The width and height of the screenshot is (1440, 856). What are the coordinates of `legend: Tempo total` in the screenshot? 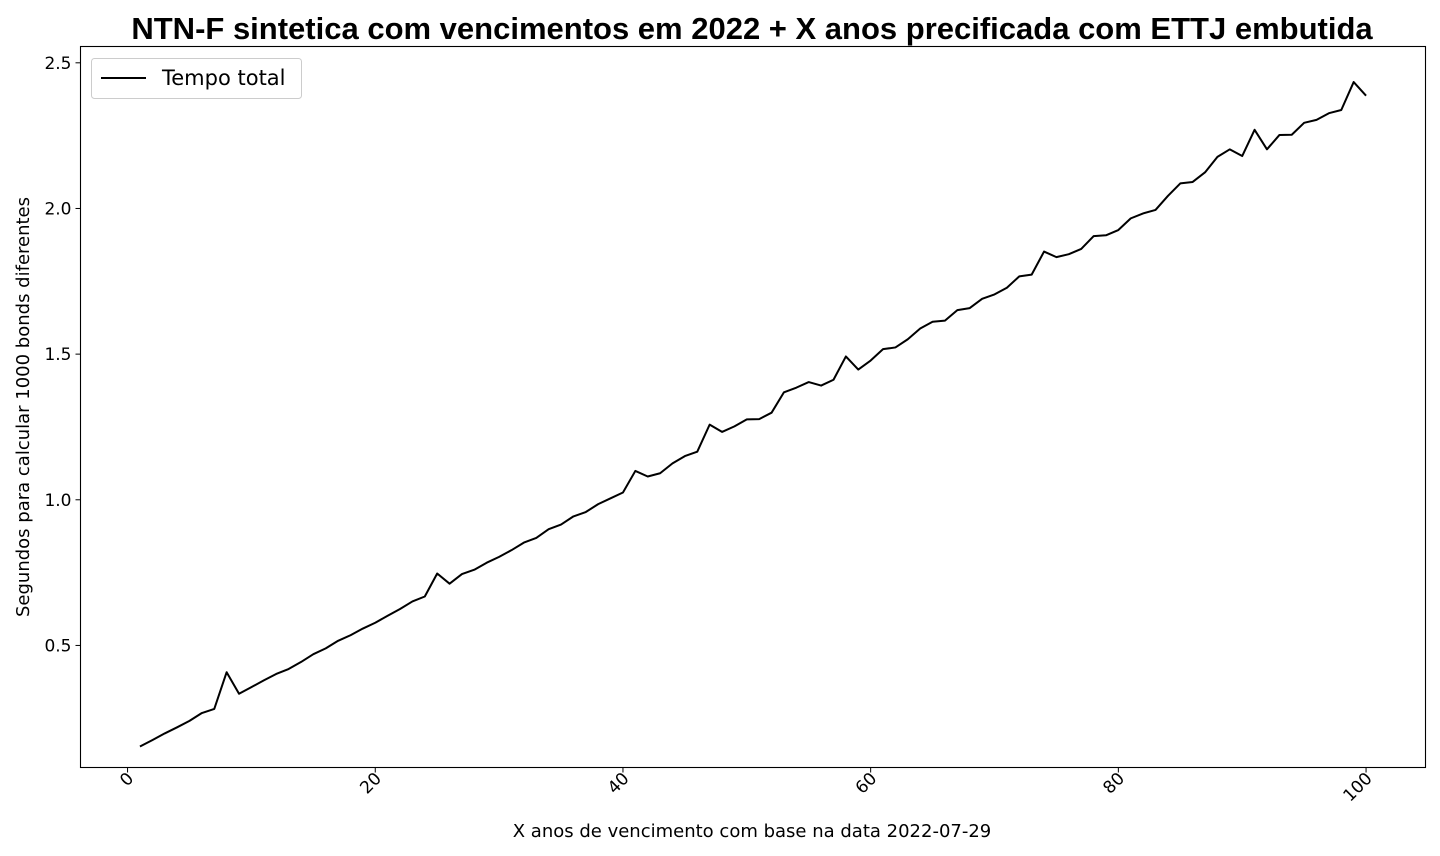 It's located at (196, 78).